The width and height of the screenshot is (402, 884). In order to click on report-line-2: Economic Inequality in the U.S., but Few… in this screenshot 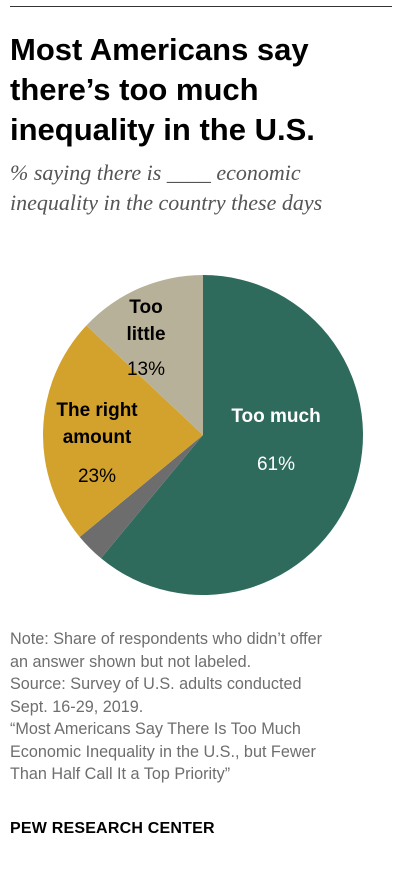, I will do `click(163, 751)`.